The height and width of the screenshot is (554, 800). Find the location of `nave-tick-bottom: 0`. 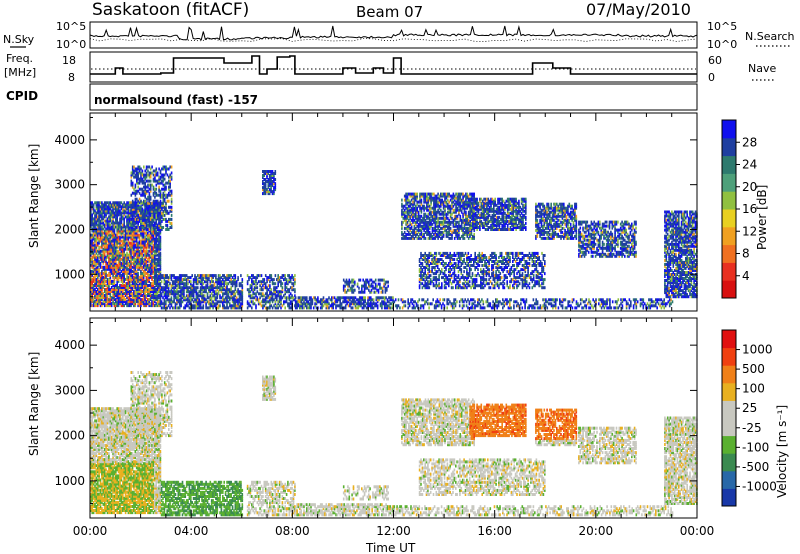

nave-tick-bottom: 0 is located at coordinates (711, 77).